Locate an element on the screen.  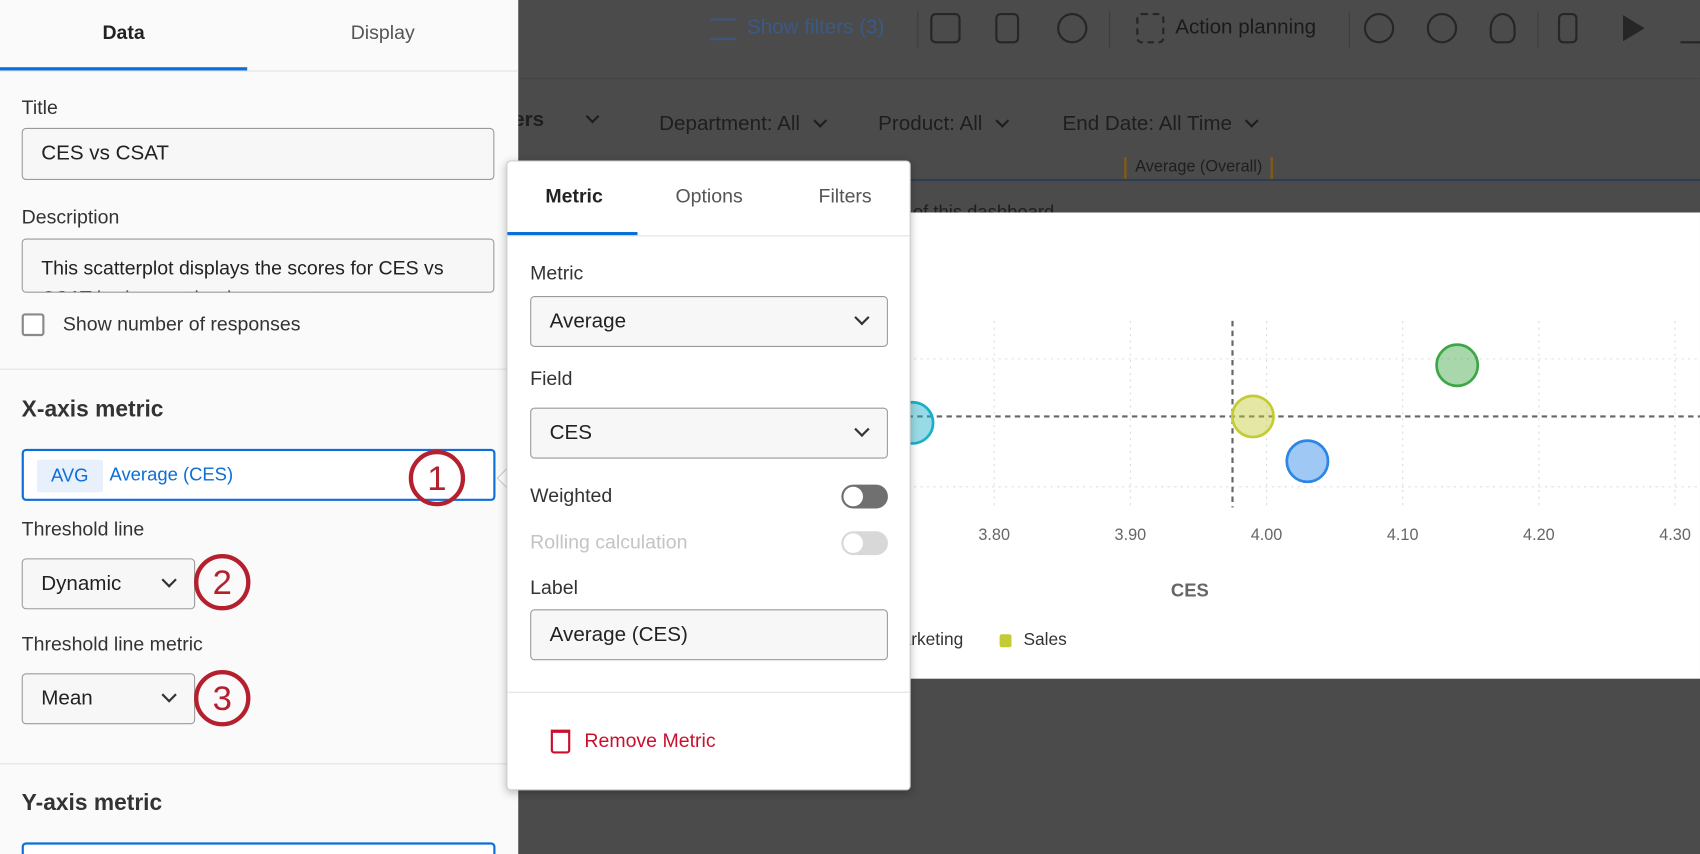
threshold-metric-label: Threshold line metric is located at coordinates (112, 644).